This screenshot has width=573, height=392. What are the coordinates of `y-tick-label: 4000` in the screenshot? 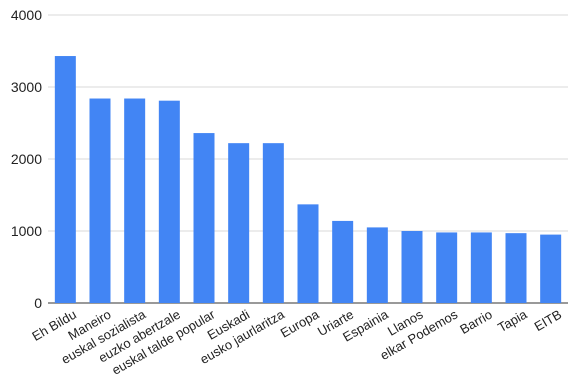 It's located at (26, 15).